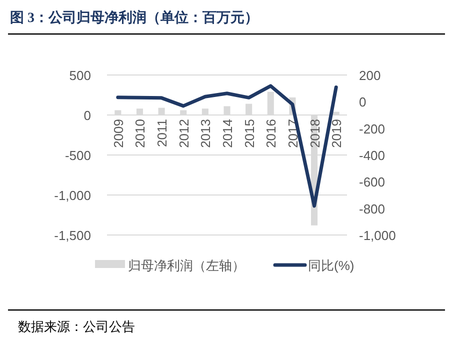  I want to click on source-note: 数据来源：公司公告, so click(76, 326).